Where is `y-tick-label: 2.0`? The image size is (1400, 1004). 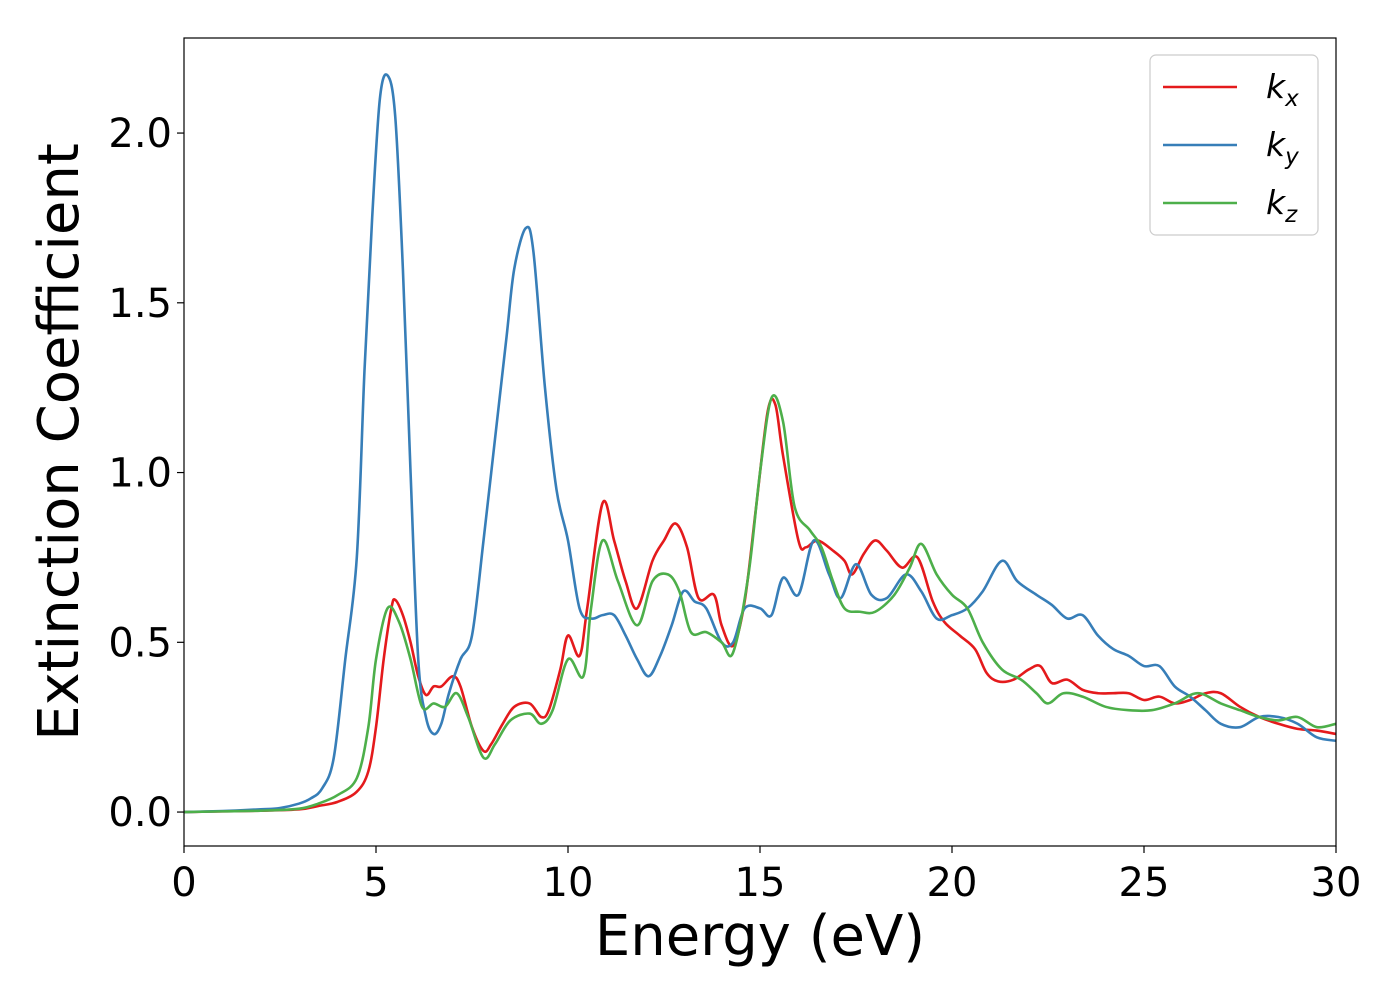
y-tick-label: 2.0 is located at coordinates (140, 134).